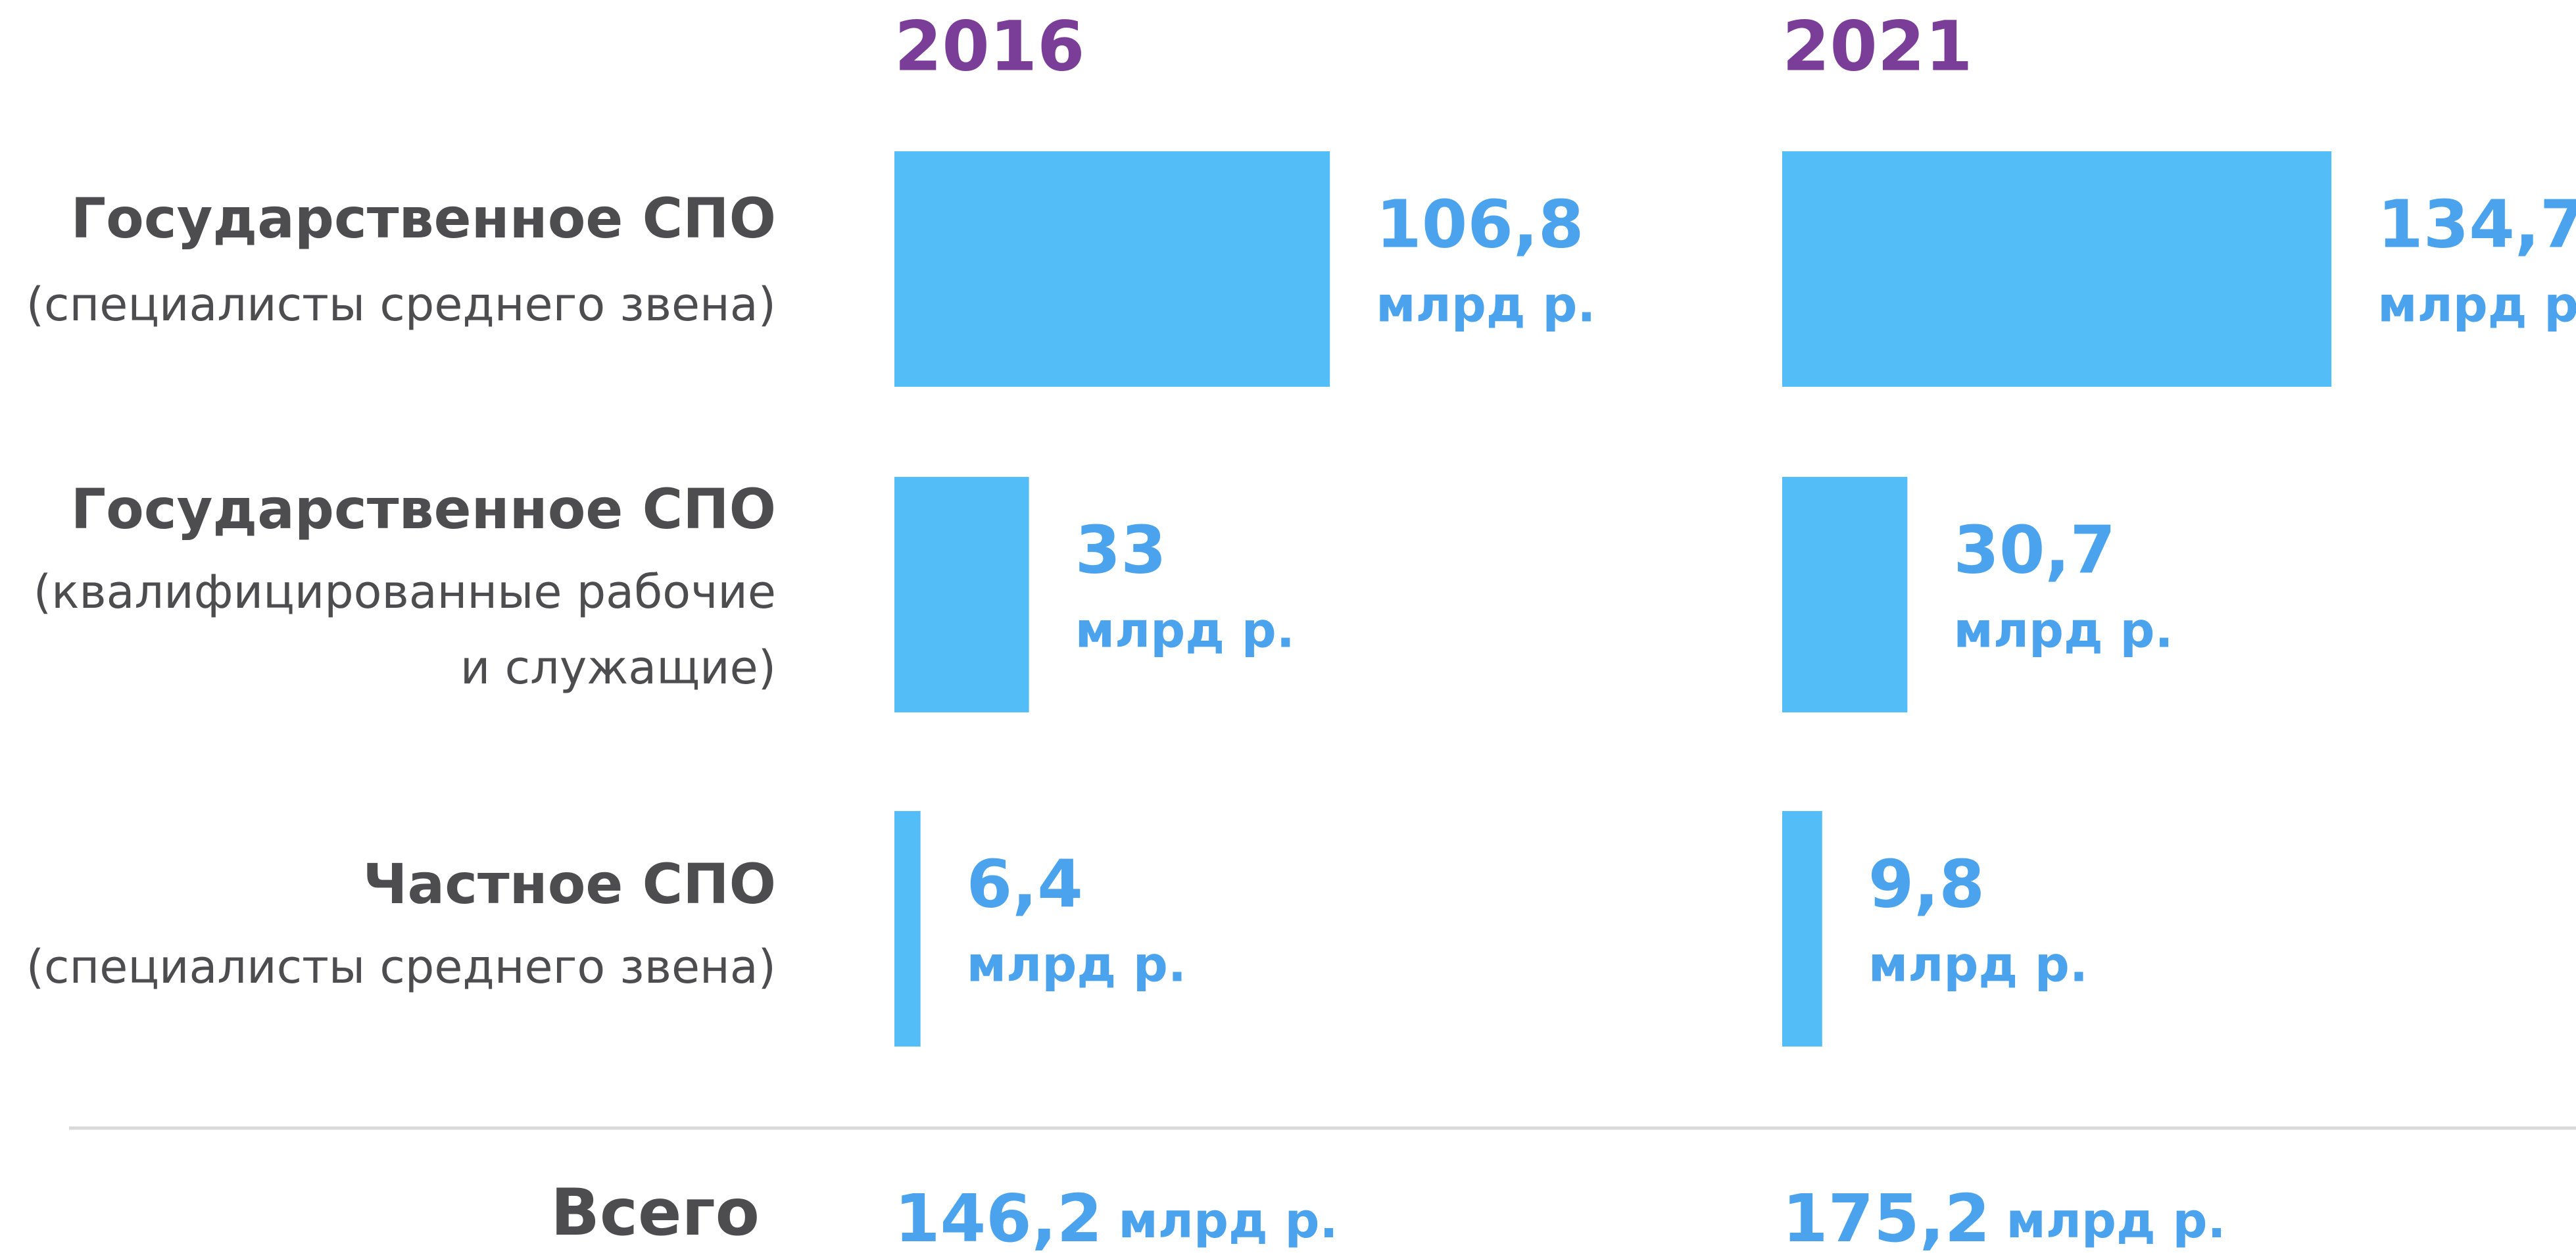  I want to click on total-number: 175,2, so click(1886, 1218).